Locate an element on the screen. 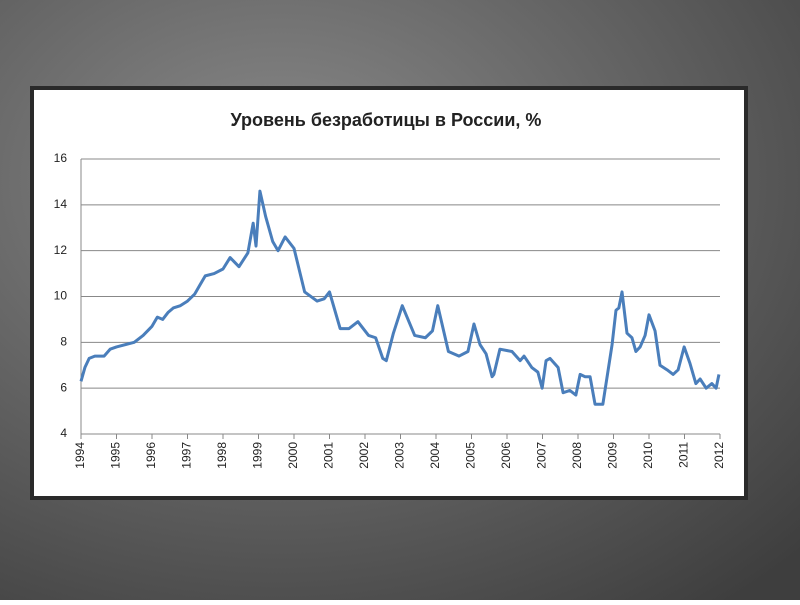  x-tick-label: 2000 is located at coordinates (293, 455).